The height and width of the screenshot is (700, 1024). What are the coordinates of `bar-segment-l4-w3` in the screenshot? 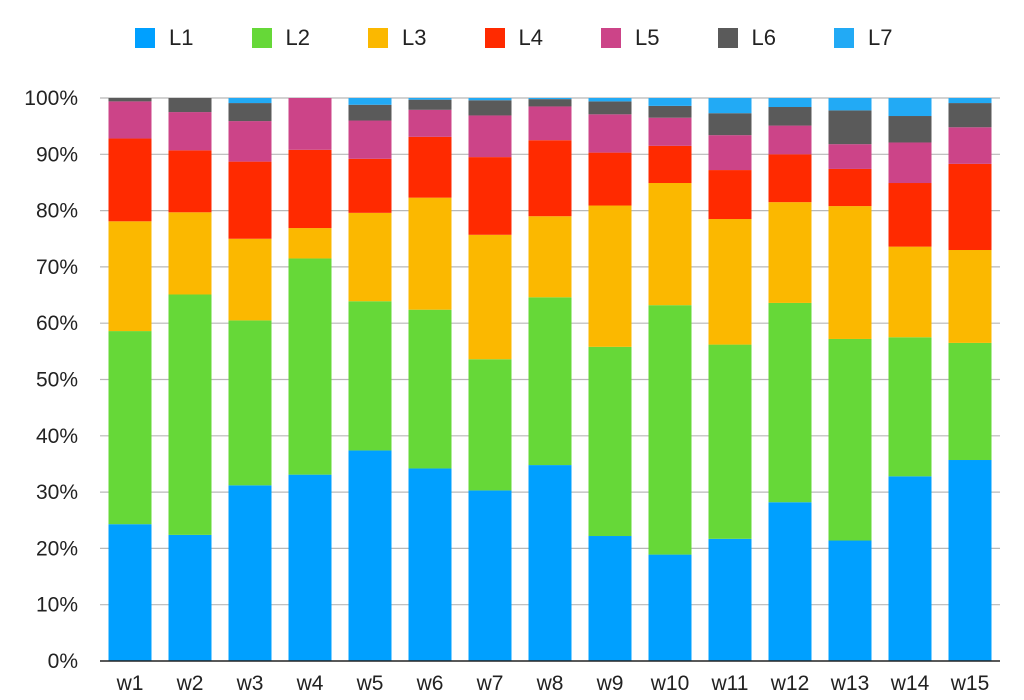 It's located at (250, 200).